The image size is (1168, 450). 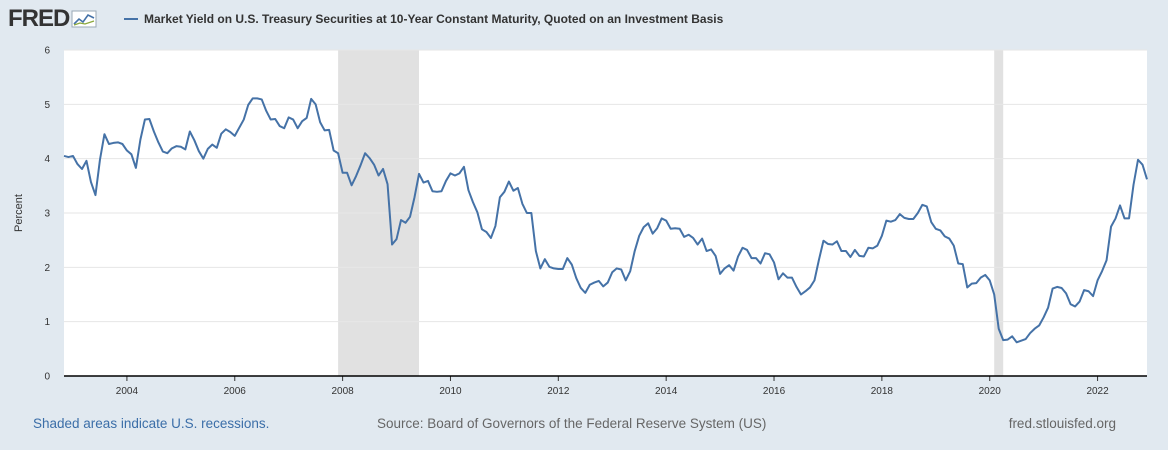 What do you see at coordinates (1097, 391) in the screenshot?
I see `x-tick-label: 2022` at bounding box center [1097, 391].